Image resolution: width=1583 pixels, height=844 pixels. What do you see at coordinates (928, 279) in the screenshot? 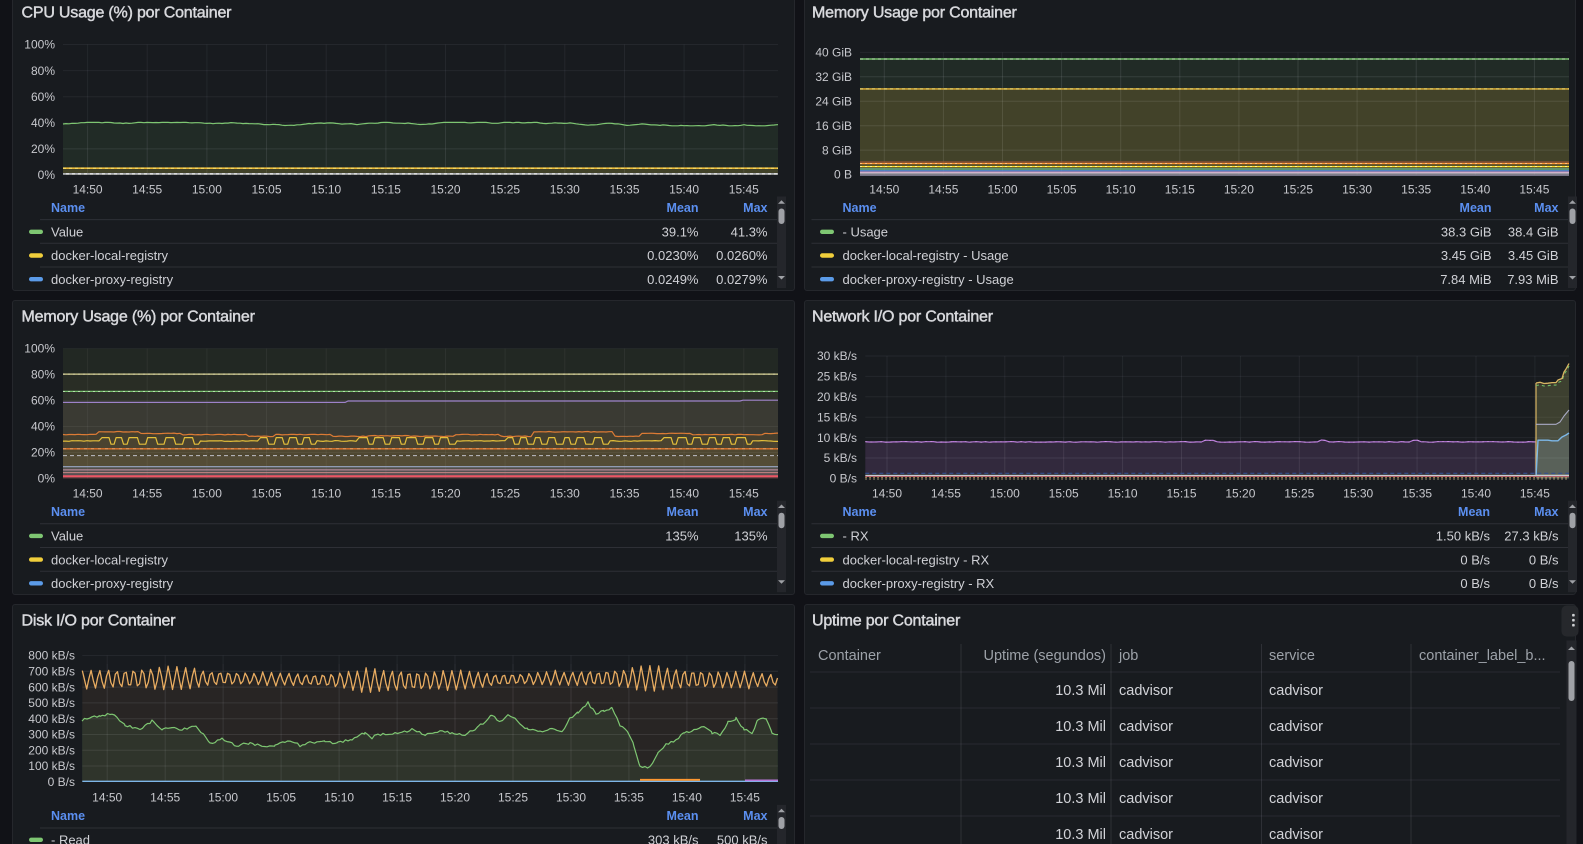
I see `svg-text: docker-proxy-registry - Usage` at bounding box center [928, 279].